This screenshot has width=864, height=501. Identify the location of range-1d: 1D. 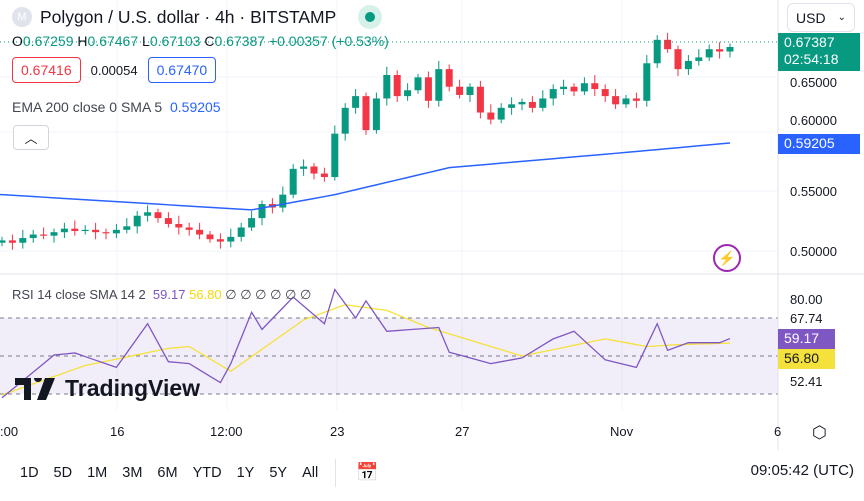
(29, 472).